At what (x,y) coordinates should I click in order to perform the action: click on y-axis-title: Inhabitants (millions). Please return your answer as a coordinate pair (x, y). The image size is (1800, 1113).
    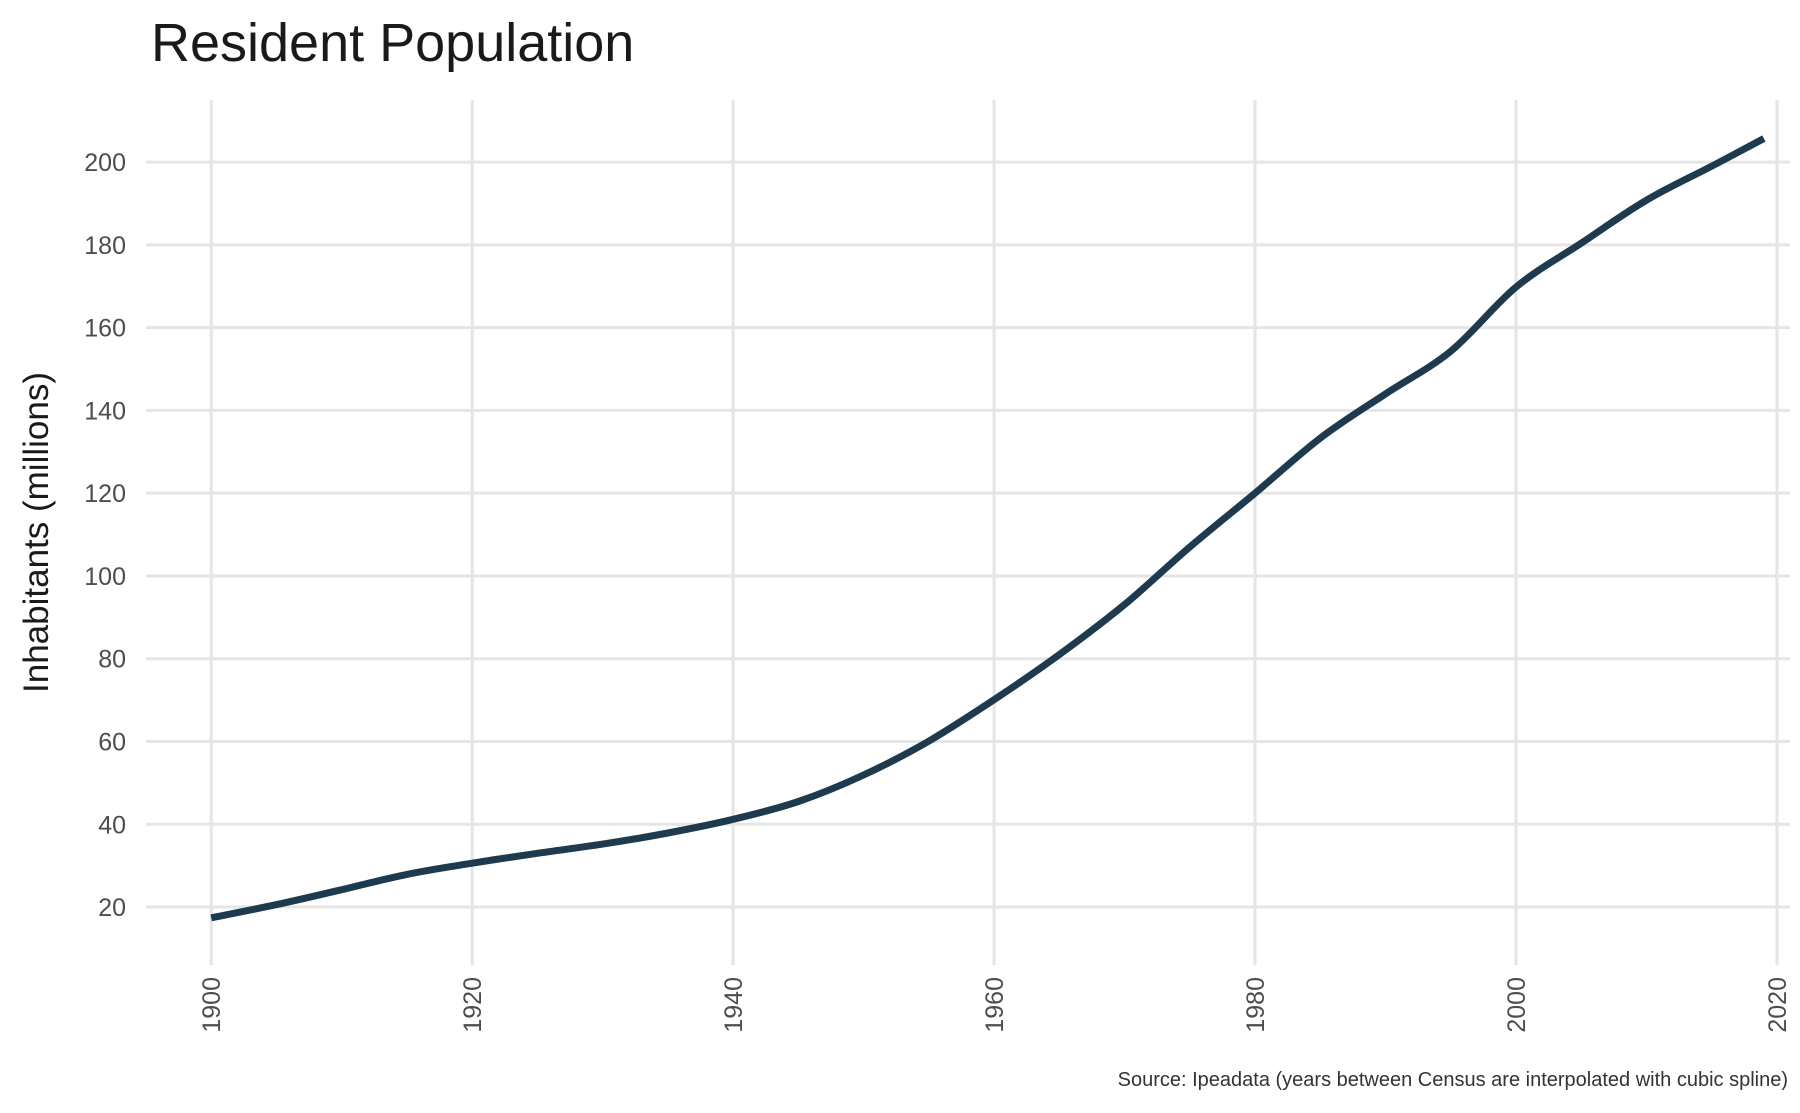
    Looking at the image, I should click on (36, 532).